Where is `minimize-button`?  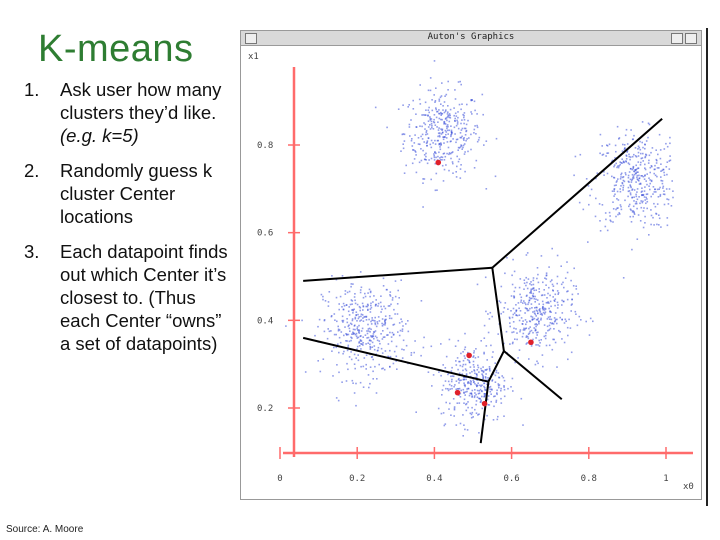 minimize-button is located at coordinates (677, 38).